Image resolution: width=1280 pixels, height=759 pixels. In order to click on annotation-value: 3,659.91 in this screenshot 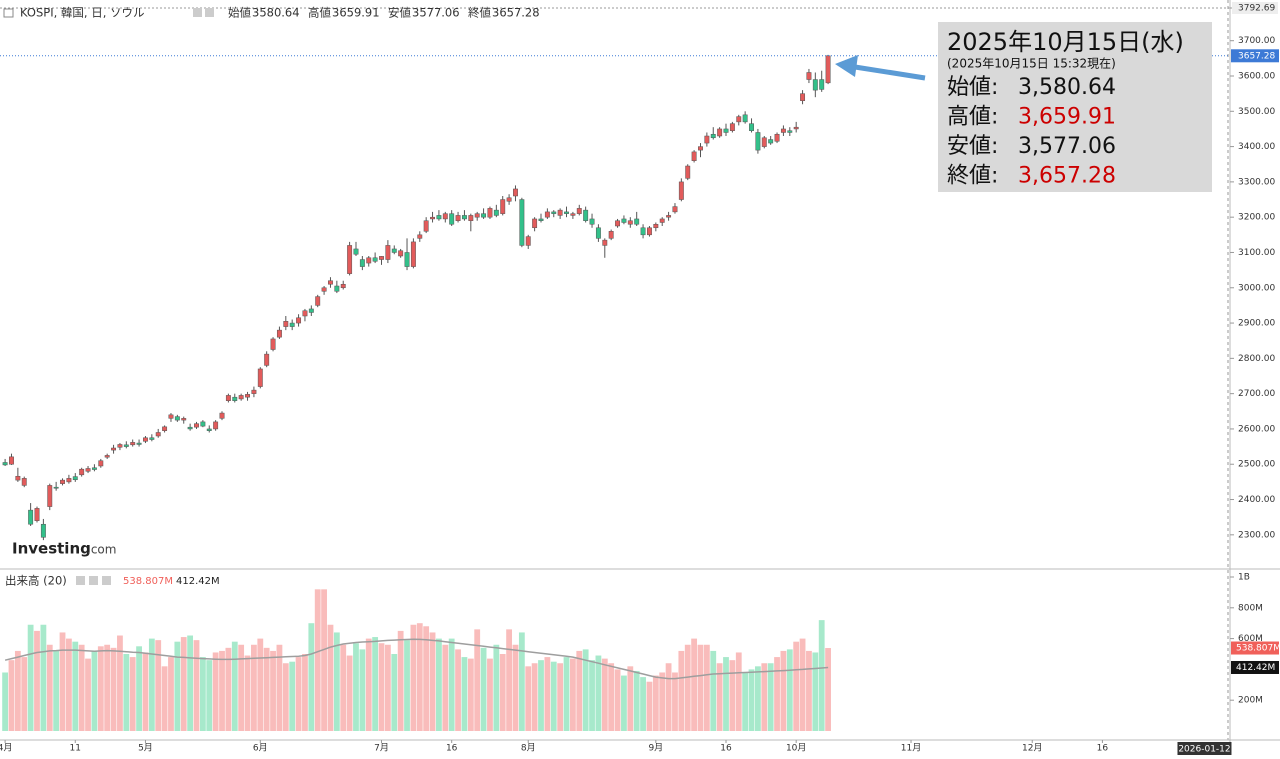, I will do `click(1067, 117)`.